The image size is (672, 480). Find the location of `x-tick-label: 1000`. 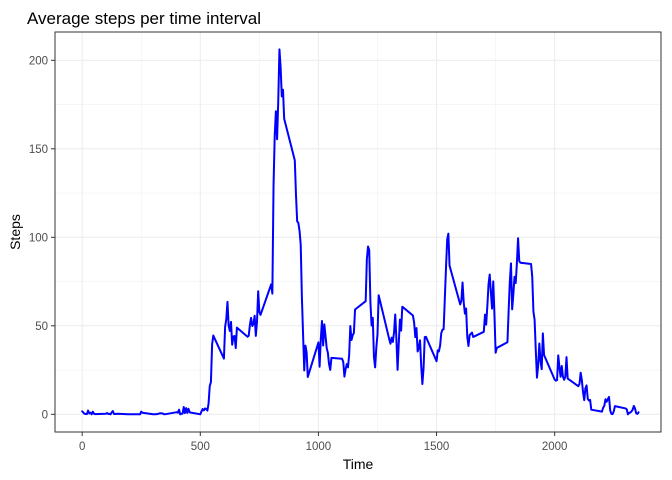

x-tick-label: 1000 is located at coordinates (319, 447).